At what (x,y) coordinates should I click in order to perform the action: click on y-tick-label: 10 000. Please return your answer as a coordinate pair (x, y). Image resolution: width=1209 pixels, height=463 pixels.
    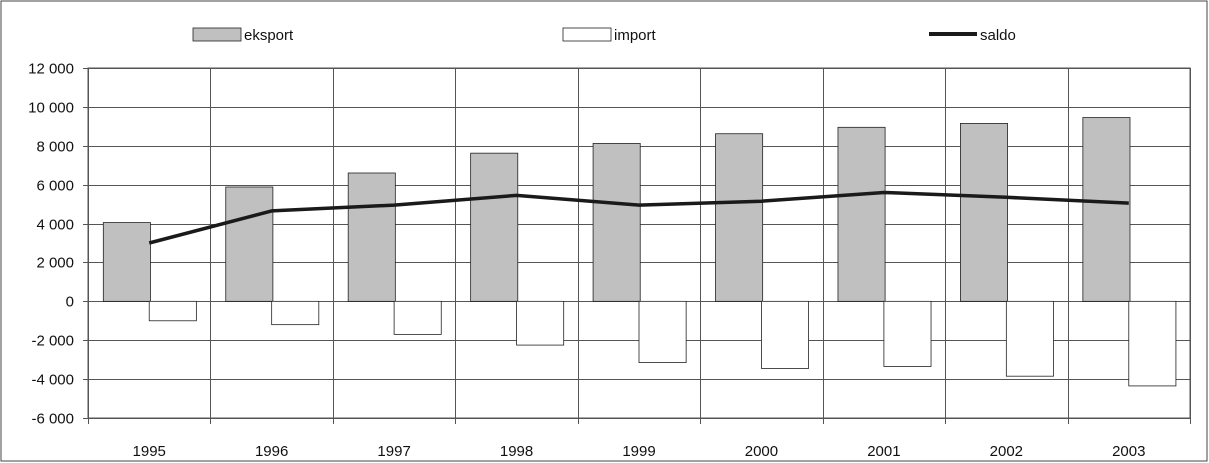
    Looking at the image, I should click on (51, 108).